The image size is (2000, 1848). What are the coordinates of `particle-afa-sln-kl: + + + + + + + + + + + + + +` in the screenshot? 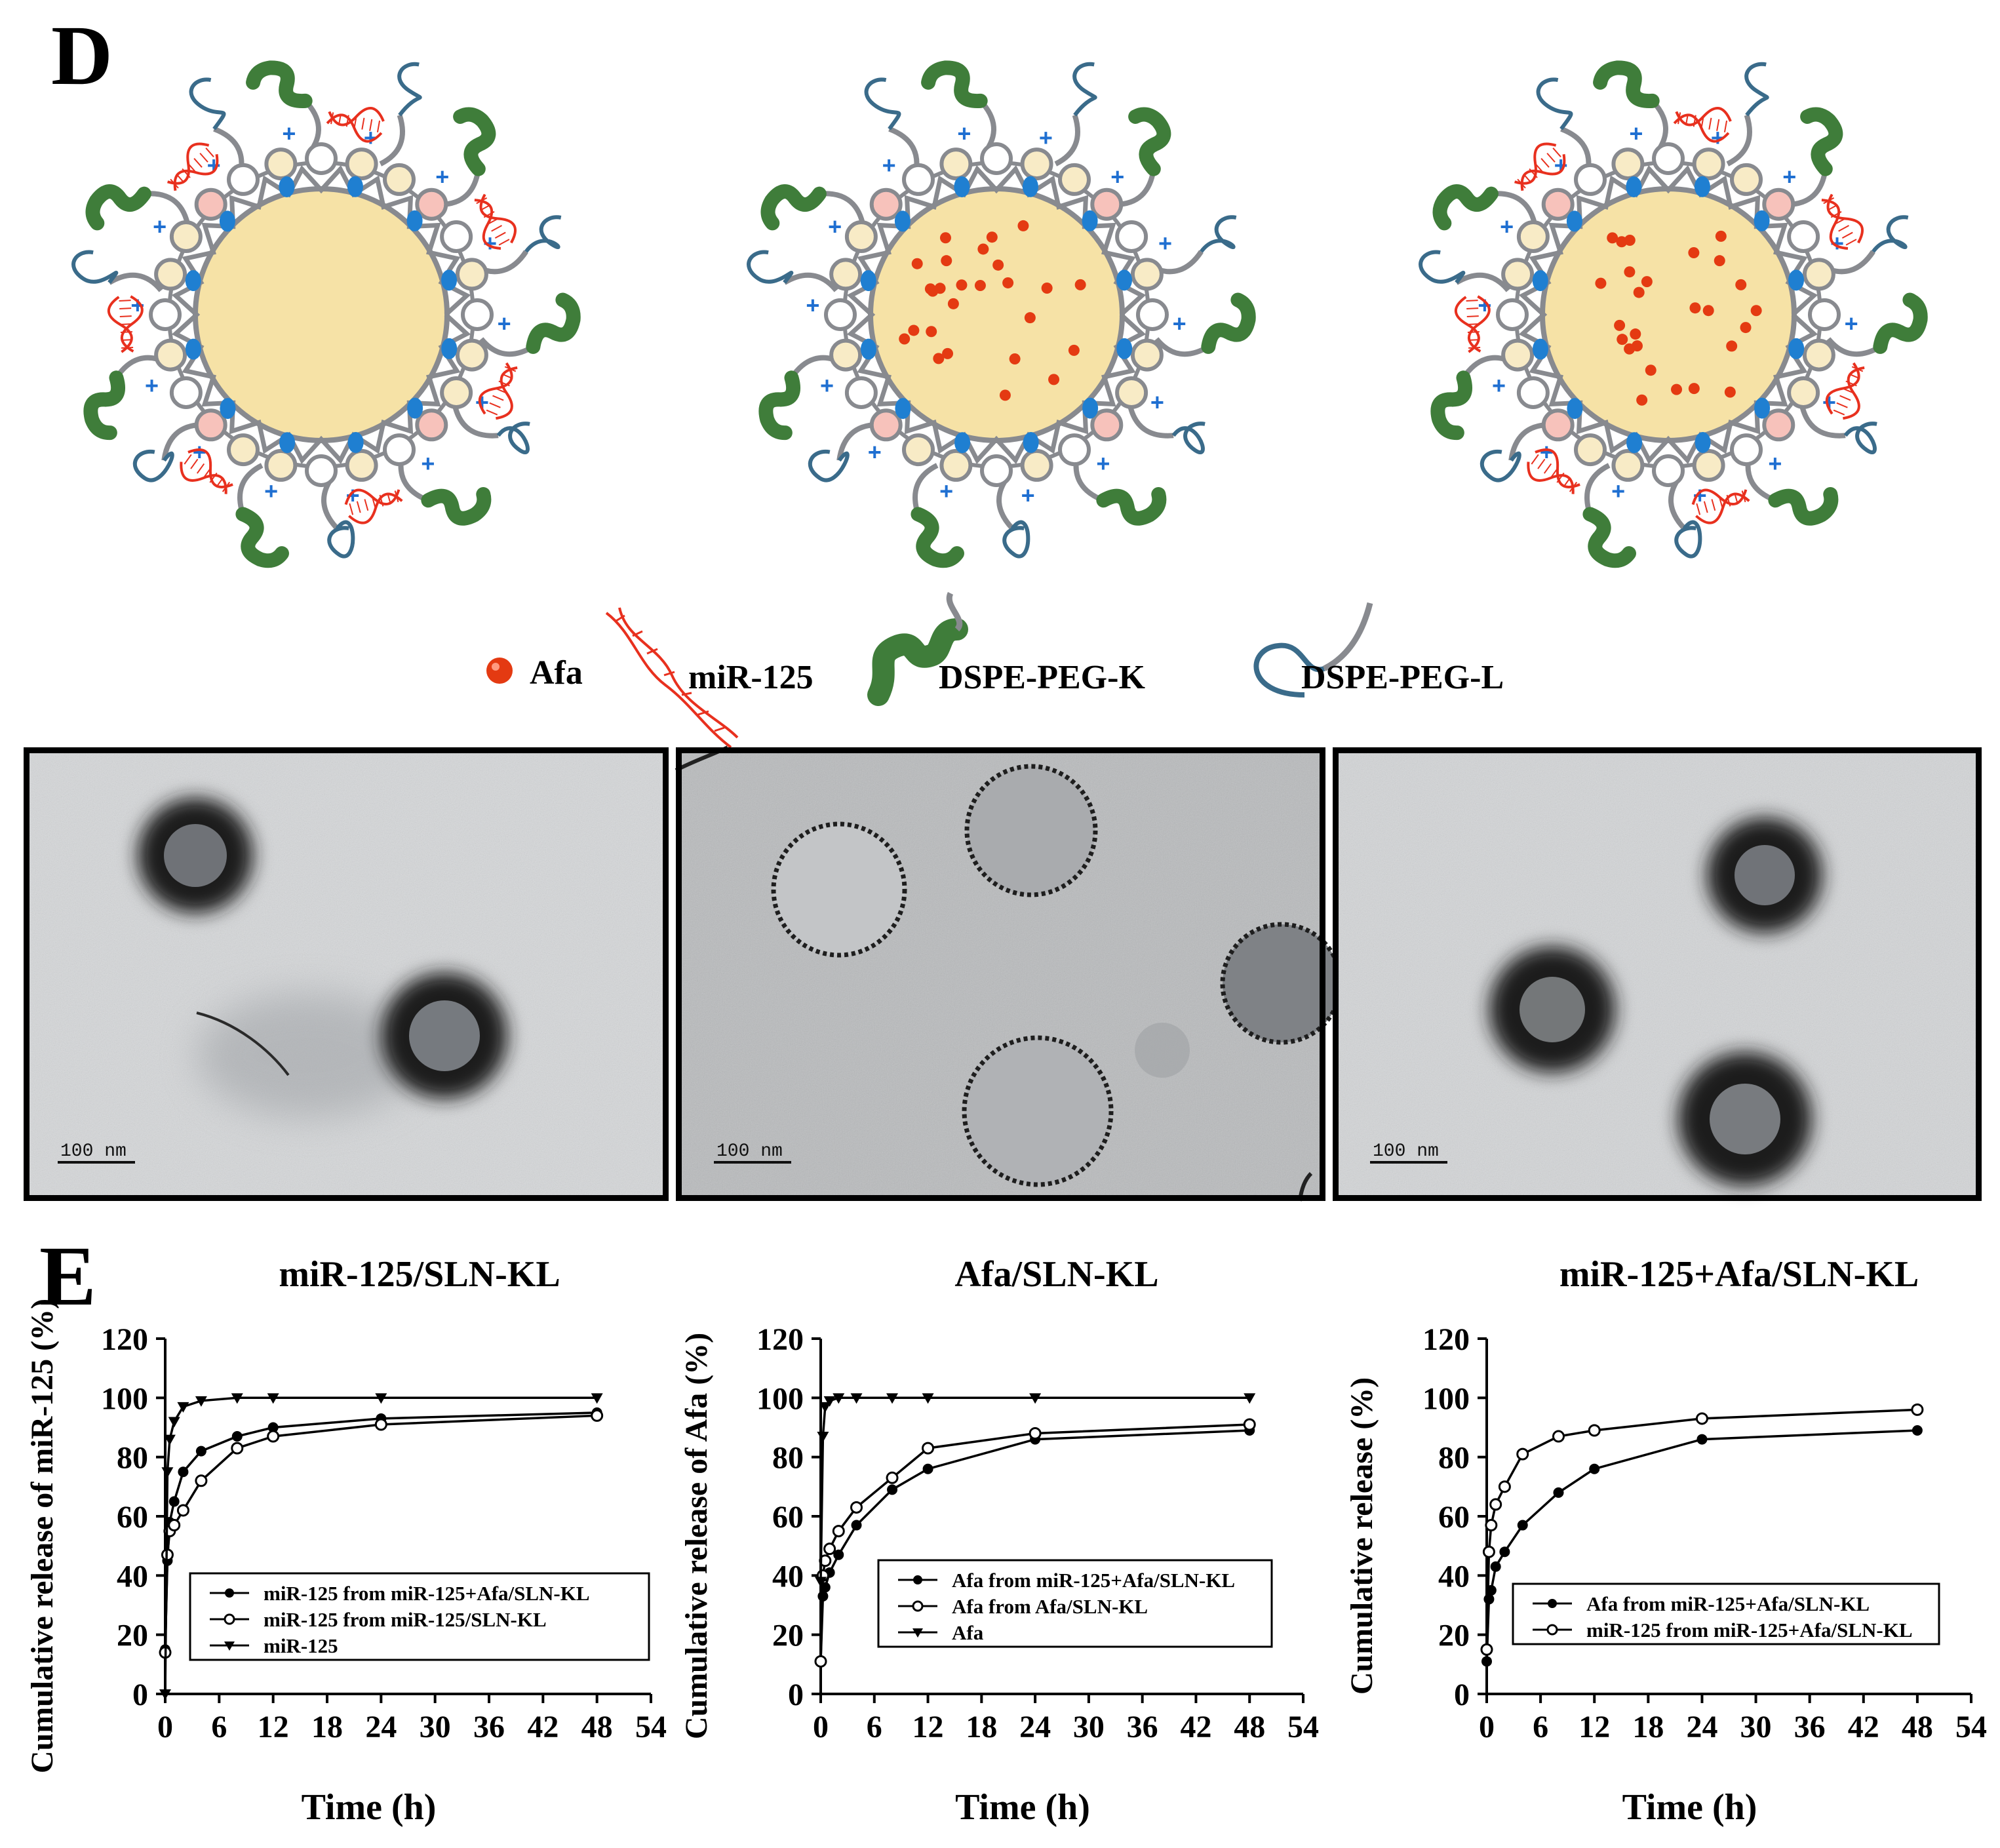 It's located at (1002, 314).